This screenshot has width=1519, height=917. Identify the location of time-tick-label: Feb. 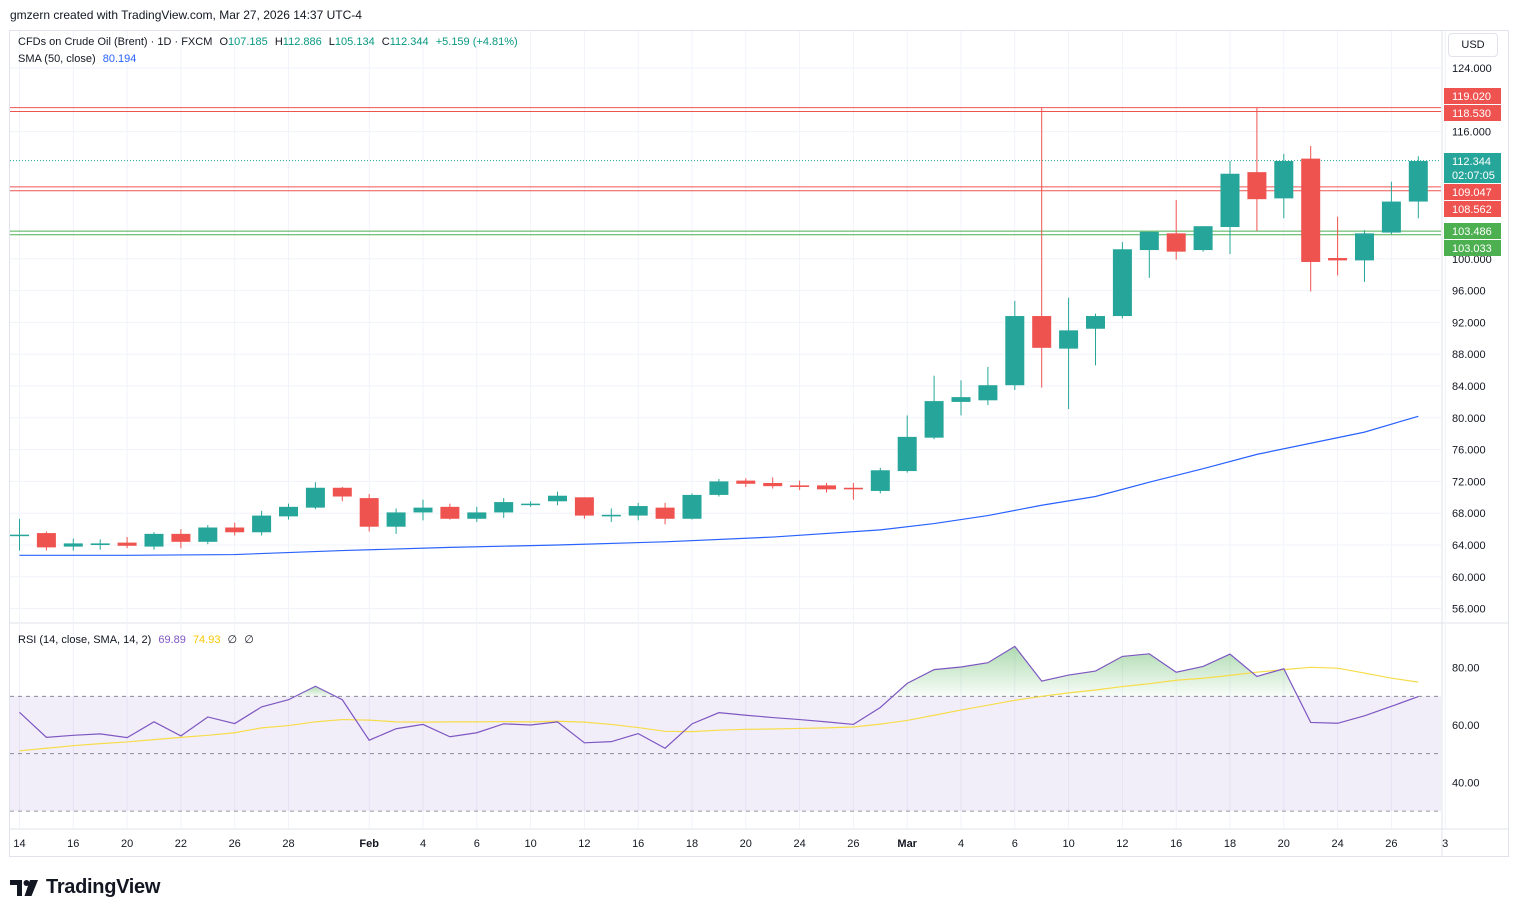
(369, 844).